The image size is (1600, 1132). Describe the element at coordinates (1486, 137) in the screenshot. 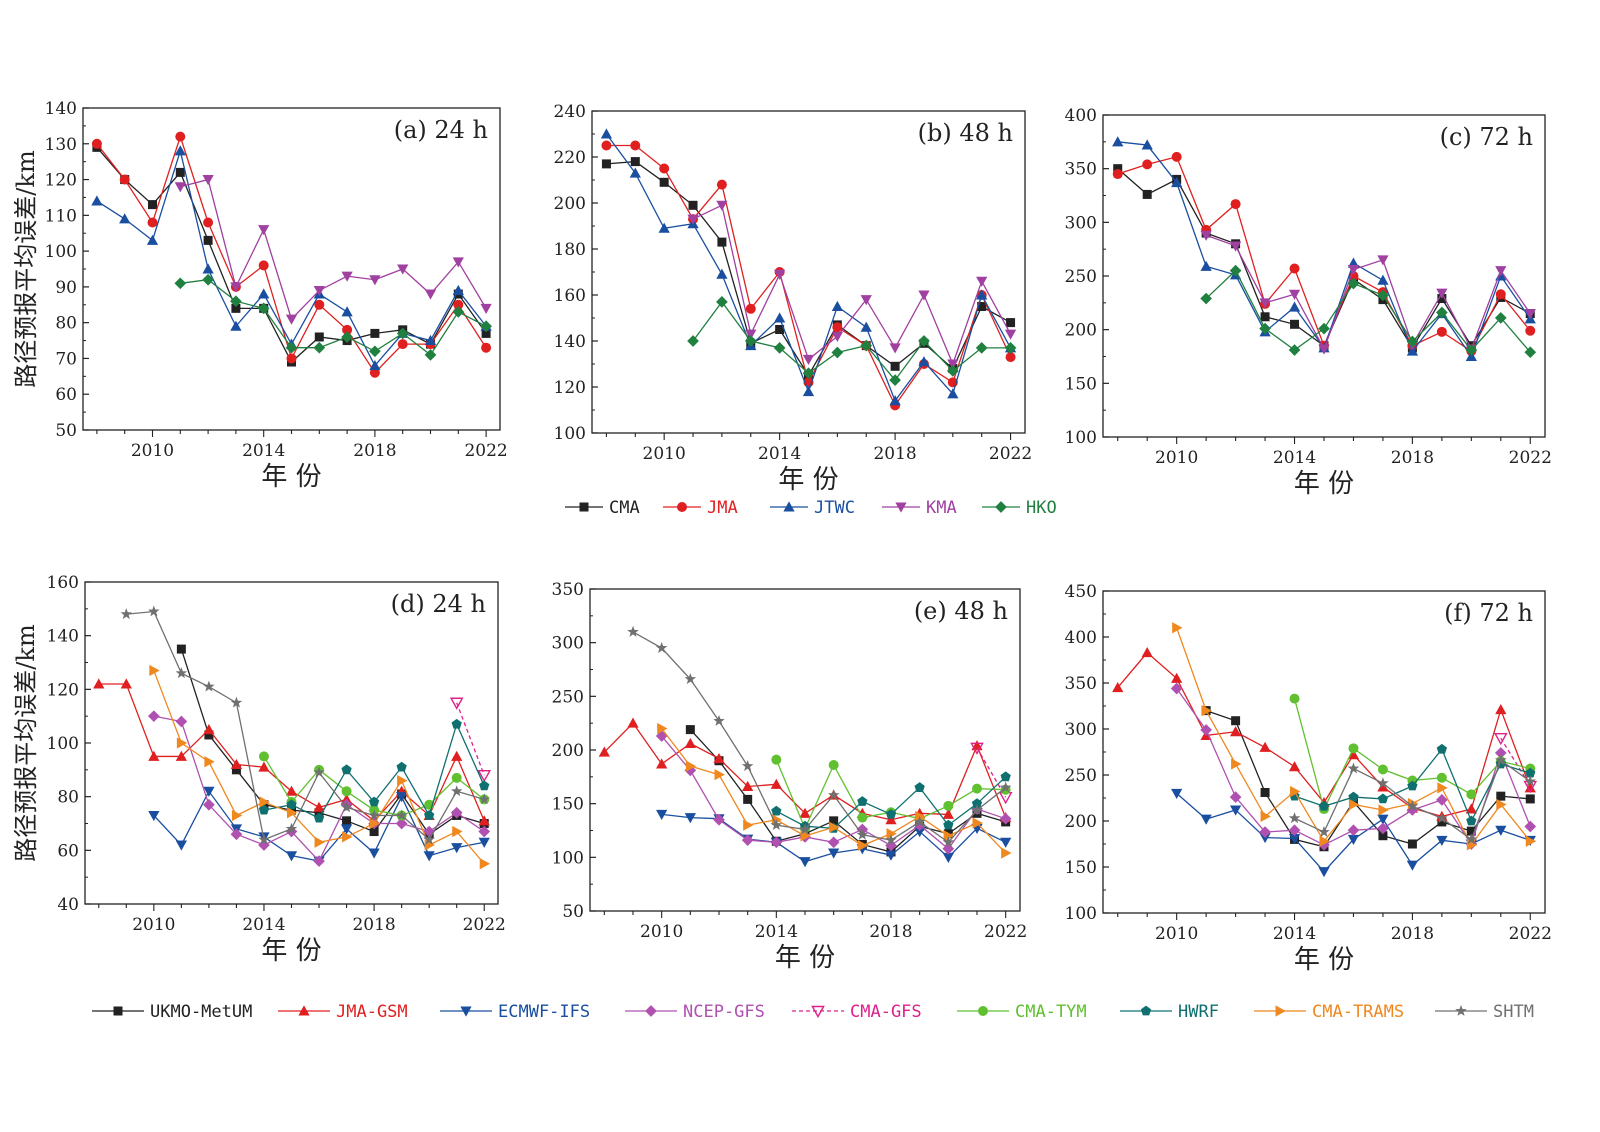

I see `panel-title: (c) 72 h` at that location.